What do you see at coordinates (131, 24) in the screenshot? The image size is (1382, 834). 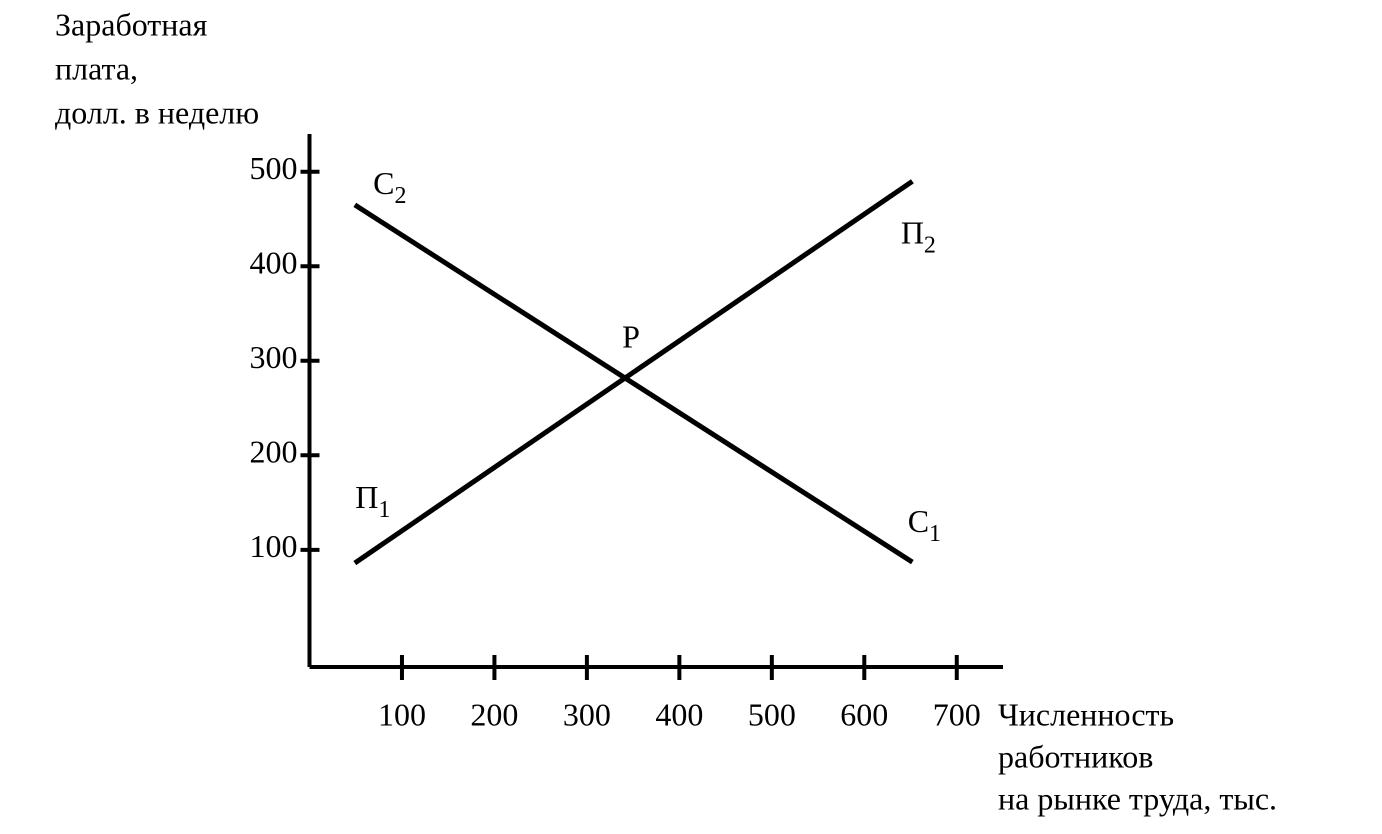 I see `y-axis-title: Заработная` at bounding box center [131, 24].